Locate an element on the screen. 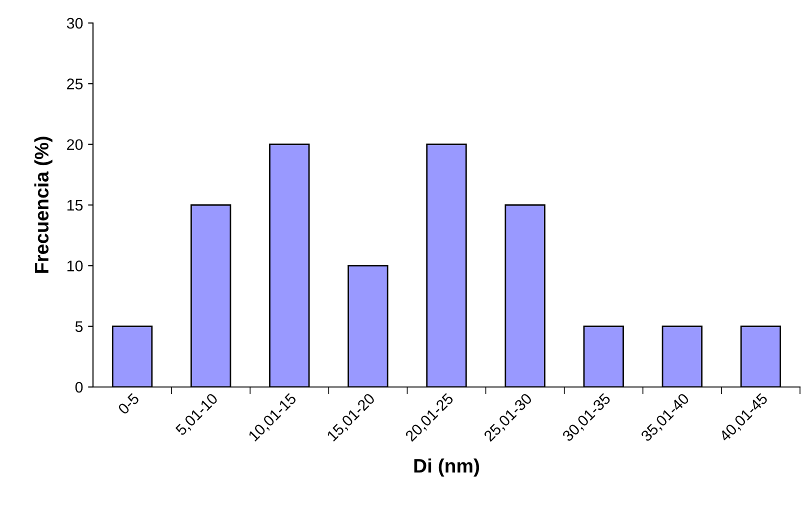  y-tick-label: 25 is located at coordinates (75, 84).